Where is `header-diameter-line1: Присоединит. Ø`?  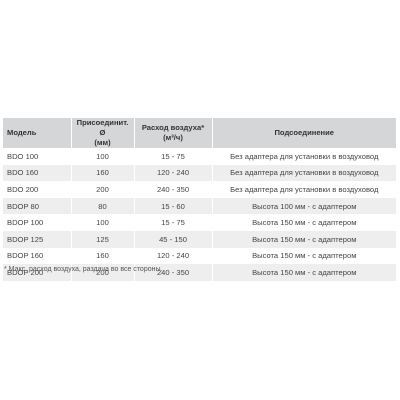
header-diameter-line1: Присоединит. Ø is located at coordinates (102, 127).